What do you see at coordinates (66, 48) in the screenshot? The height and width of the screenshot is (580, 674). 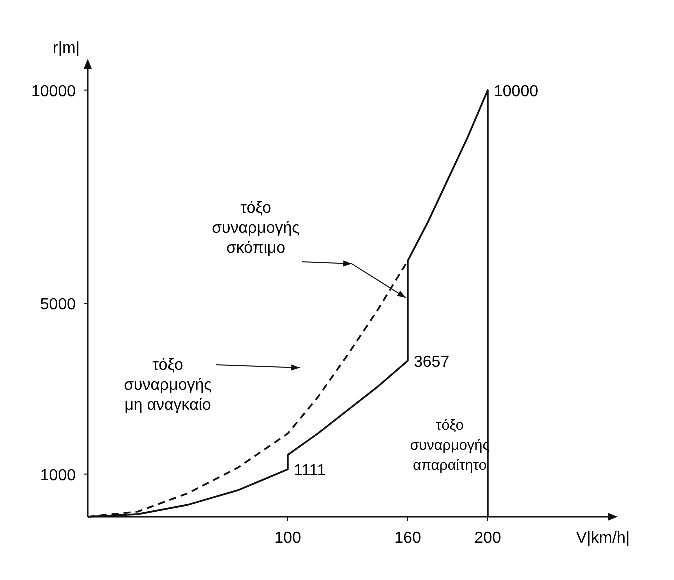 I see `y-axis-title: r|m|` at bounding box center [66, 48].